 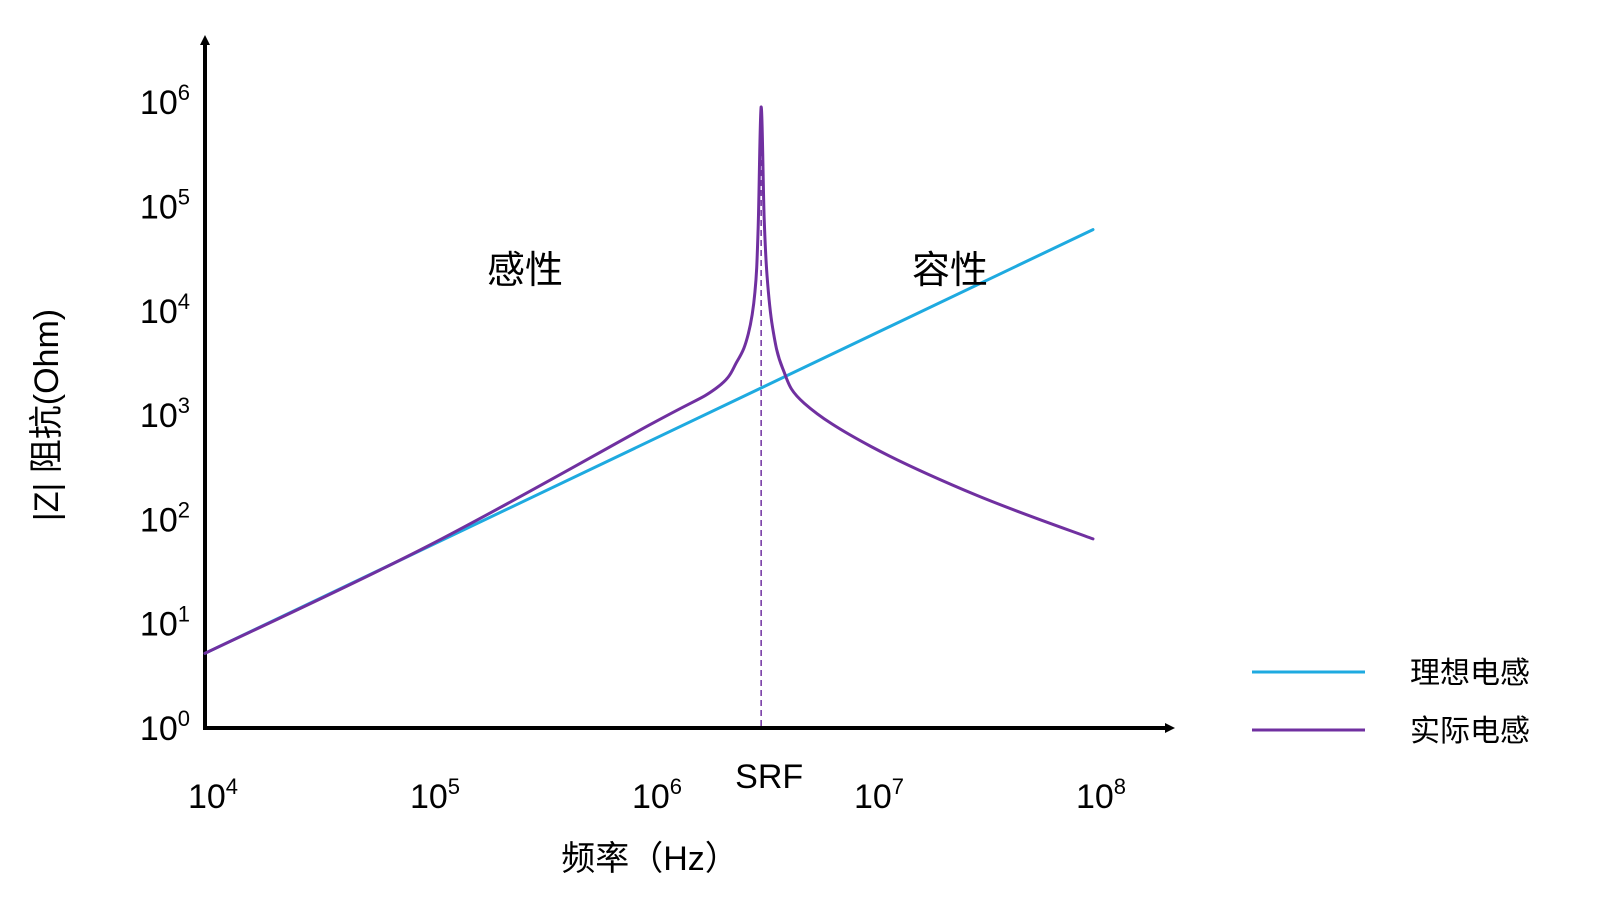 What do you see at coordinates (435, 795) in the screenshot?
I see `x-tick-label: 10⁵` at bounding box center [435, 795].